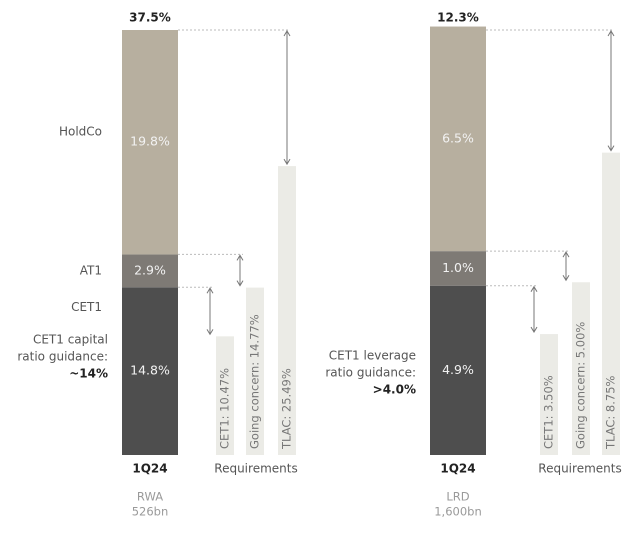 The height and width of the screenshot is (537, 623). Describe the element at coordinates (80, 132) in the screenshot. I see `series-label: HoldCo` at that location.